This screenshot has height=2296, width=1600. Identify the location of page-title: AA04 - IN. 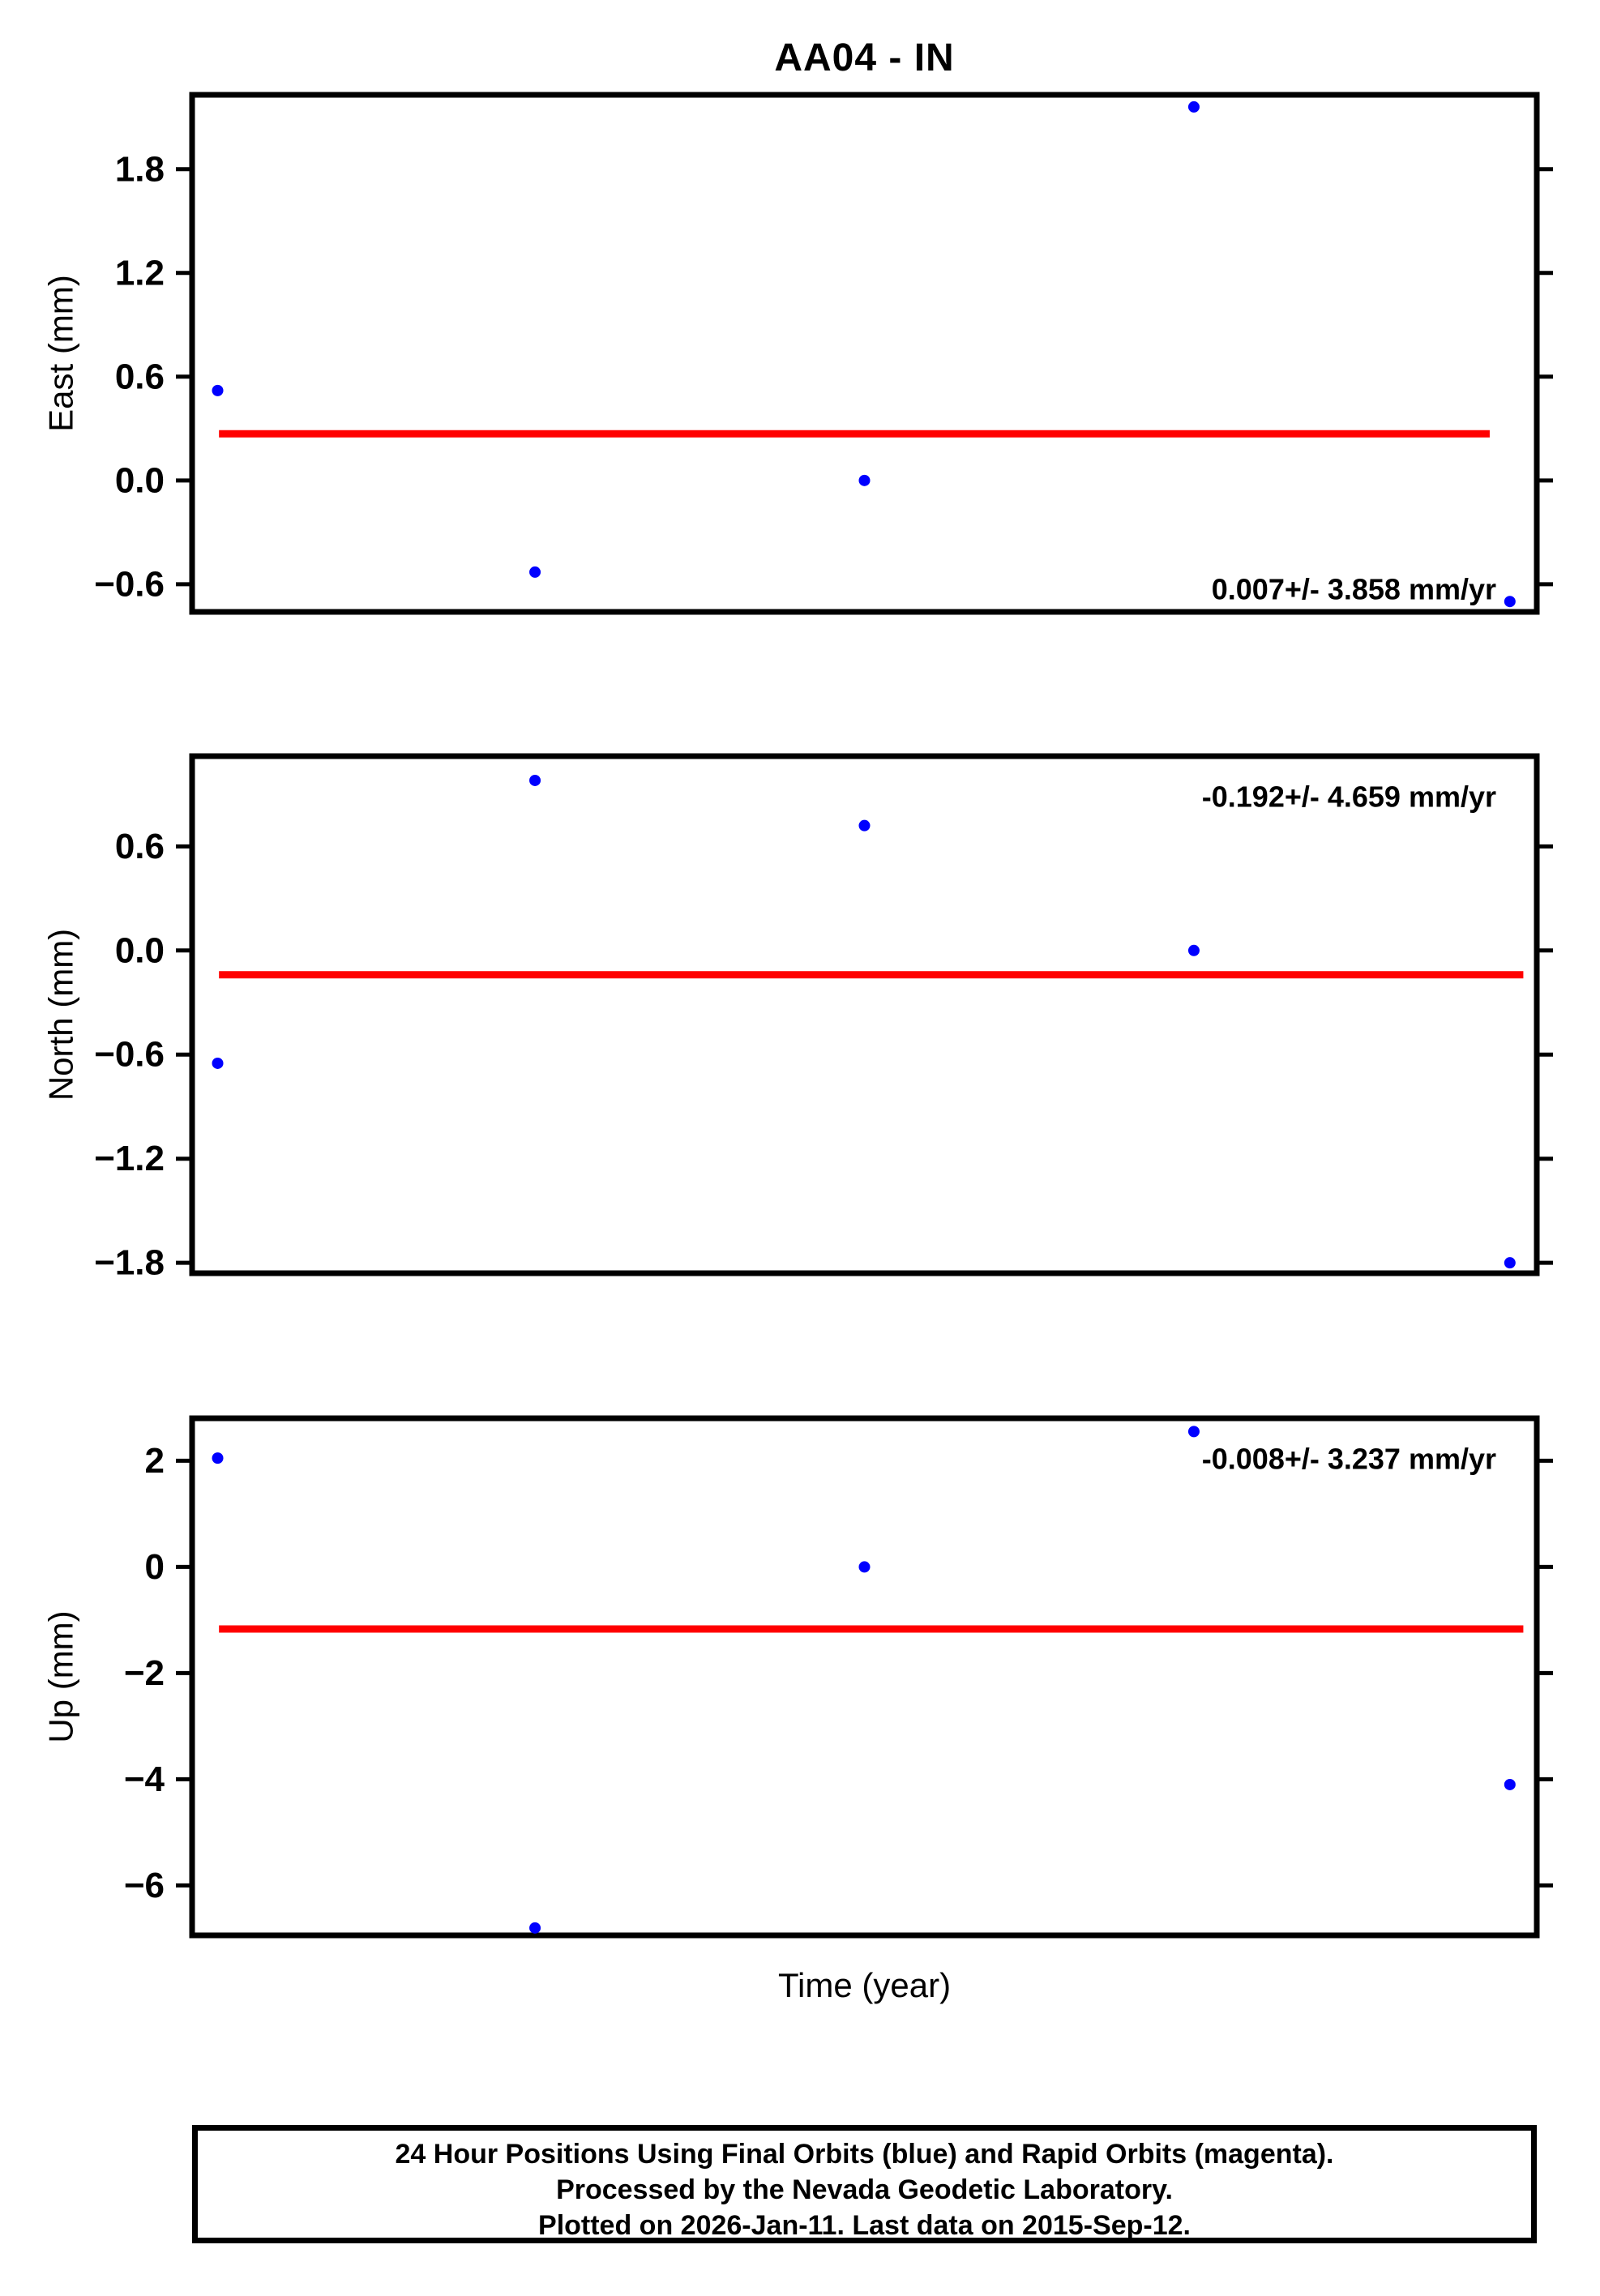
(864, 57).